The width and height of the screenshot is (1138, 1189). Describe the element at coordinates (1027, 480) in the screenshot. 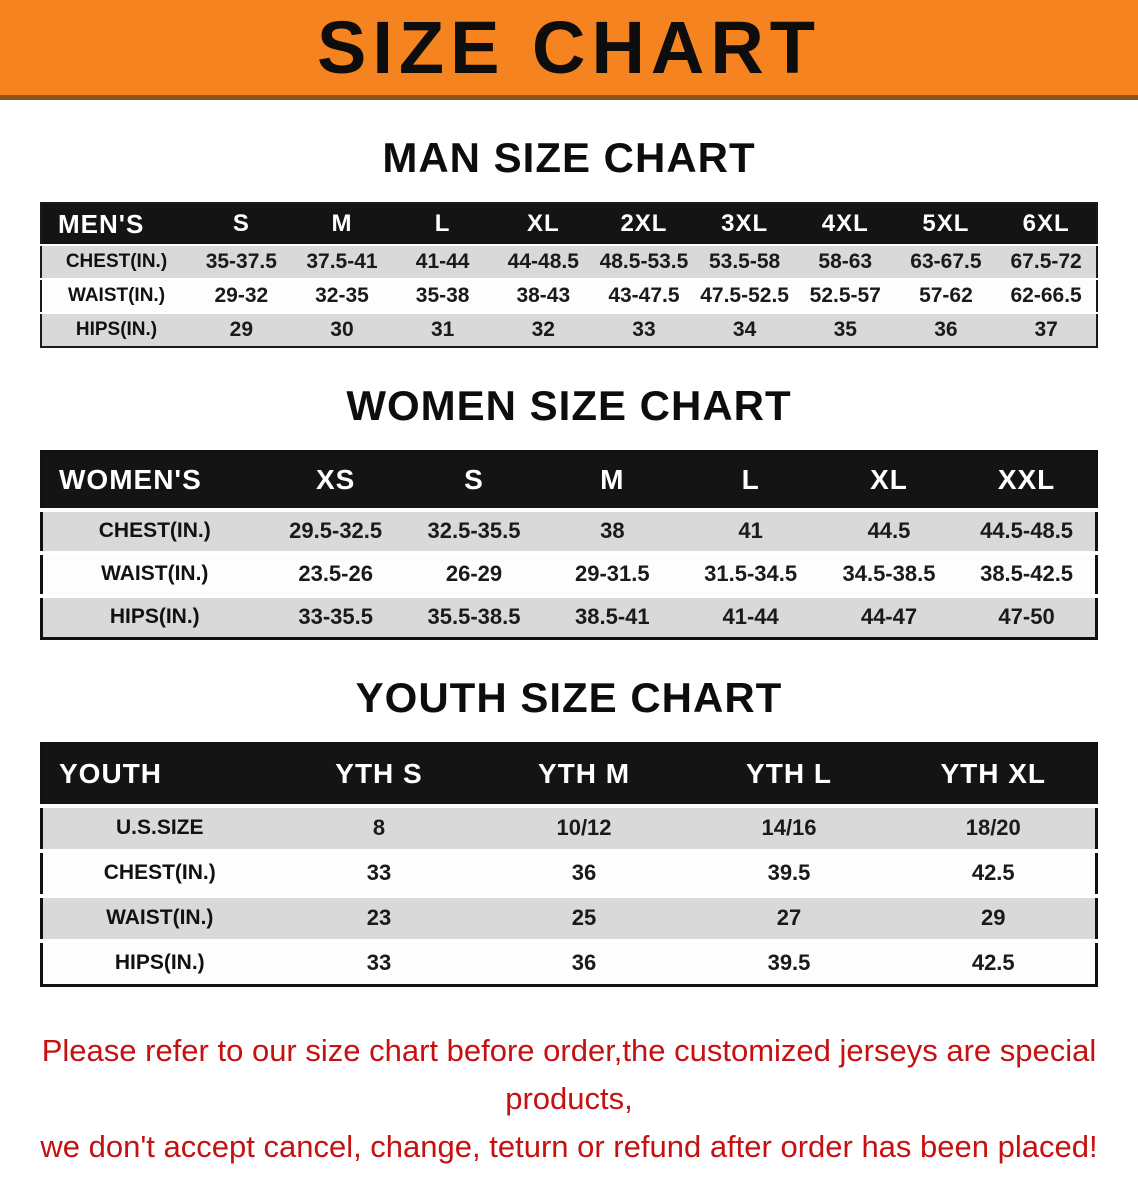

I see `size-column-header: XXL` at that location.